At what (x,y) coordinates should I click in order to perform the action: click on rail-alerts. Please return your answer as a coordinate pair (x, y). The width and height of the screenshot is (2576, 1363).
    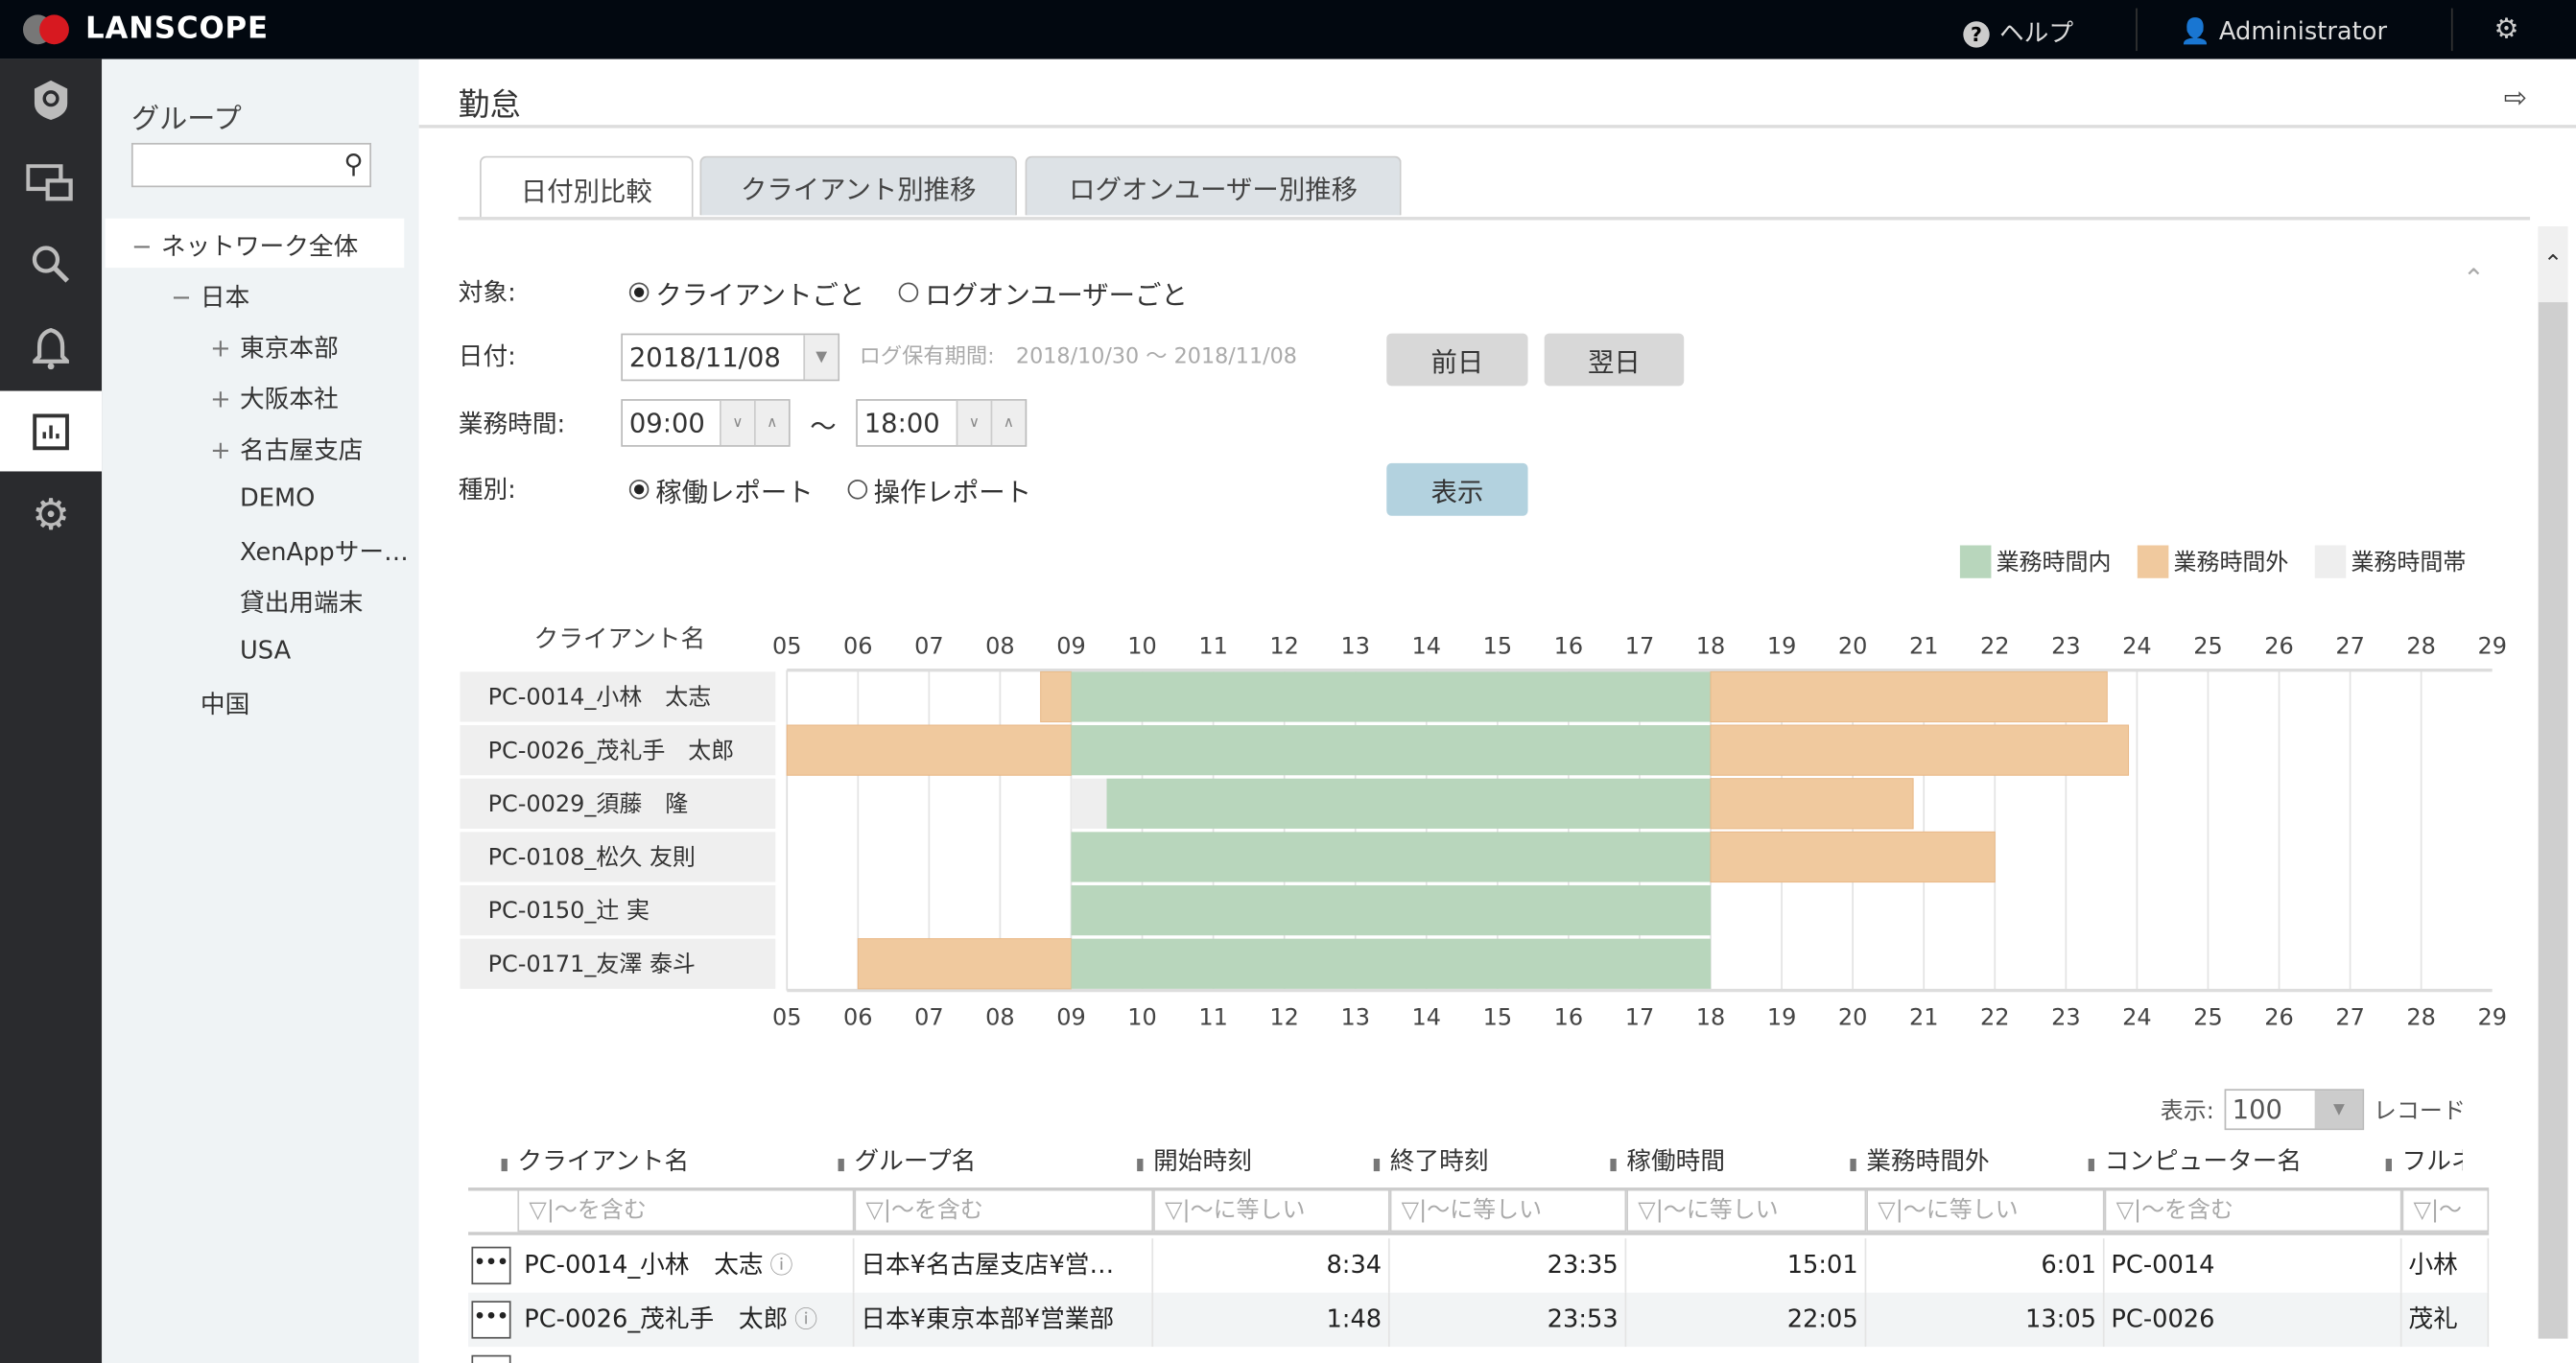
    Looking at the image, I should click on (51, 347).